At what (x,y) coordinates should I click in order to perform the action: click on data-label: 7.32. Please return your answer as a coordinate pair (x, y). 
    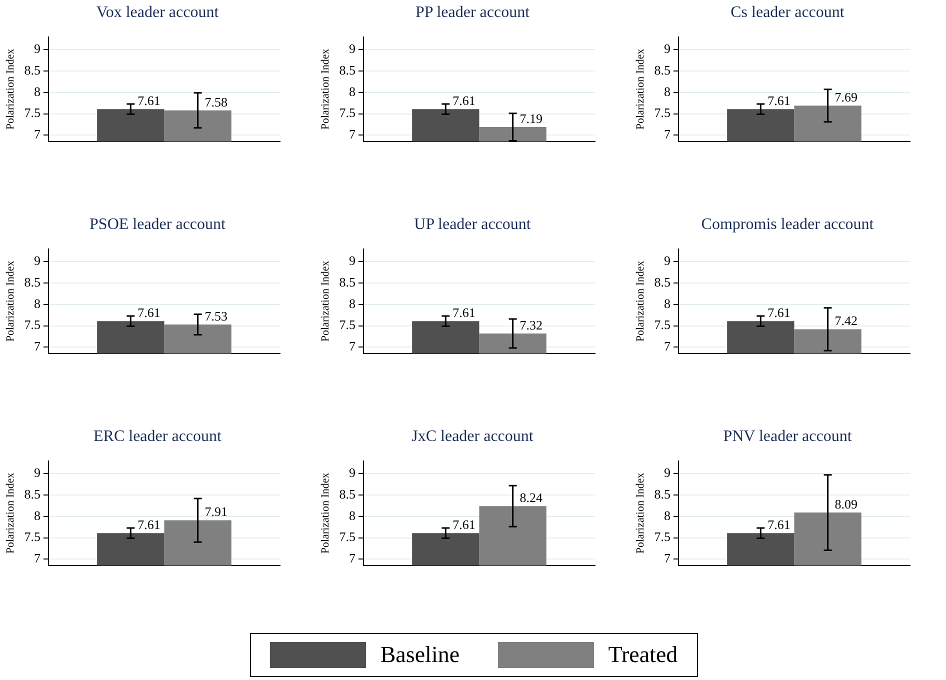
    Looking at the image, I should click on (531, 324).